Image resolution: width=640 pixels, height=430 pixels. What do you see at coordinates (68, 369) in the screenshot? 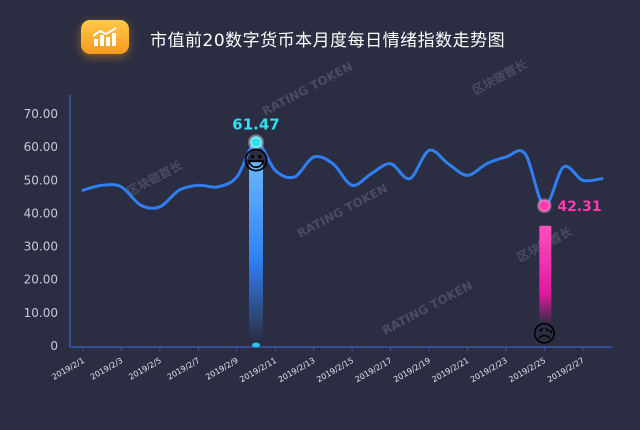
I see `x-tick-label: 2019/2/1` at bounding box center [68, 369].